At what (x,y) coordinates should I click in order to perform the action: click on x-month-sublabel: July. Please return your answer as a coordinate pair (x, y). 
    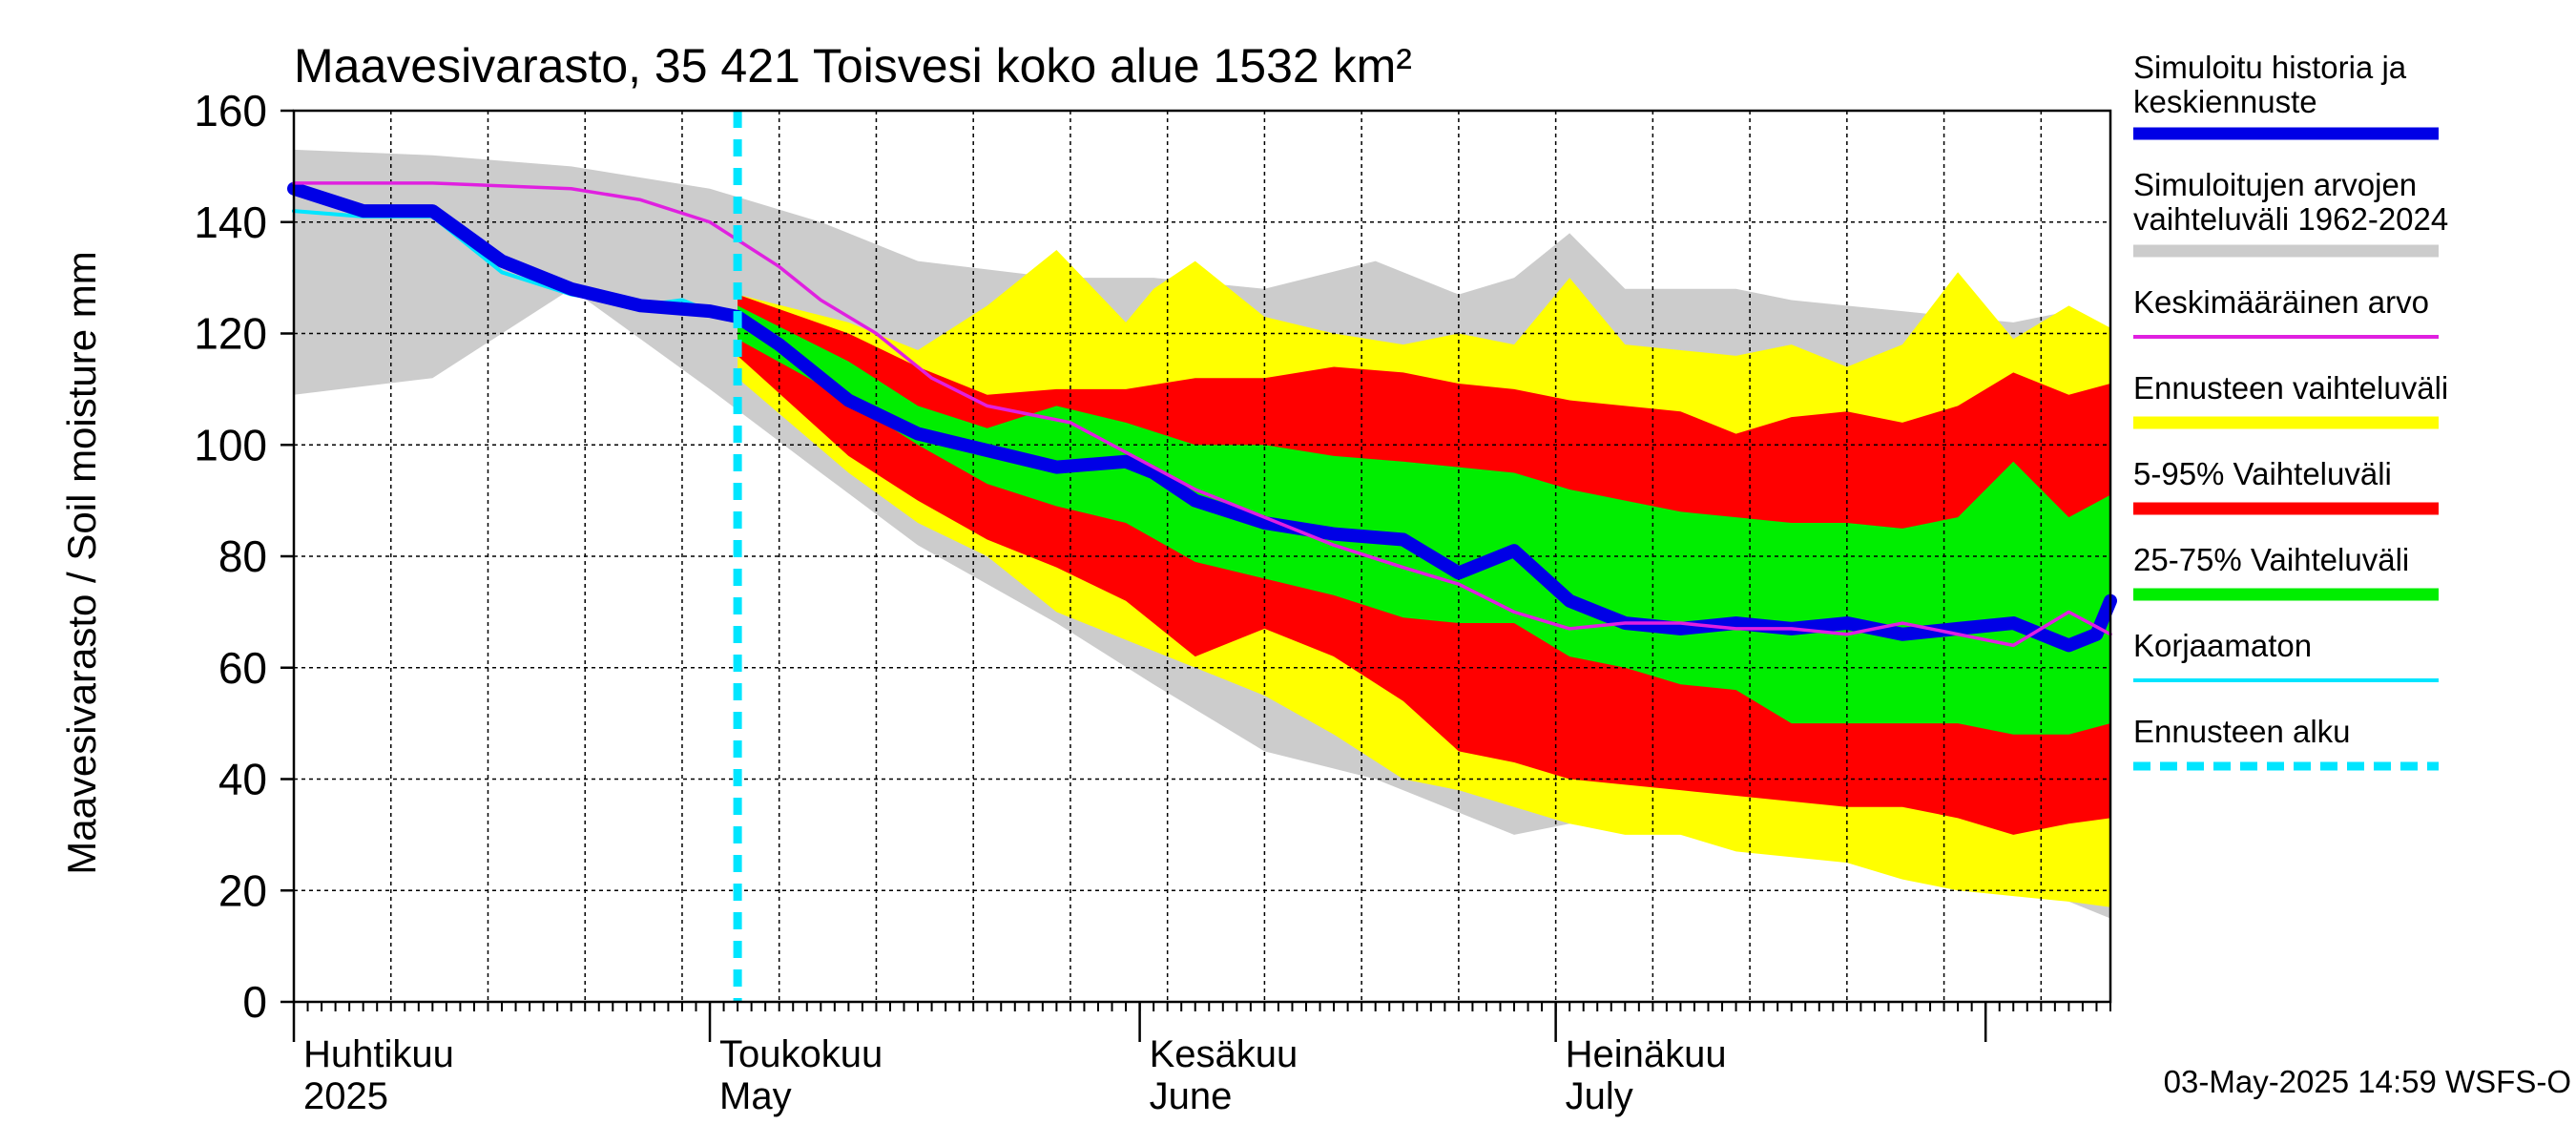
    Looking at the image, I should click on (1599, 1096).